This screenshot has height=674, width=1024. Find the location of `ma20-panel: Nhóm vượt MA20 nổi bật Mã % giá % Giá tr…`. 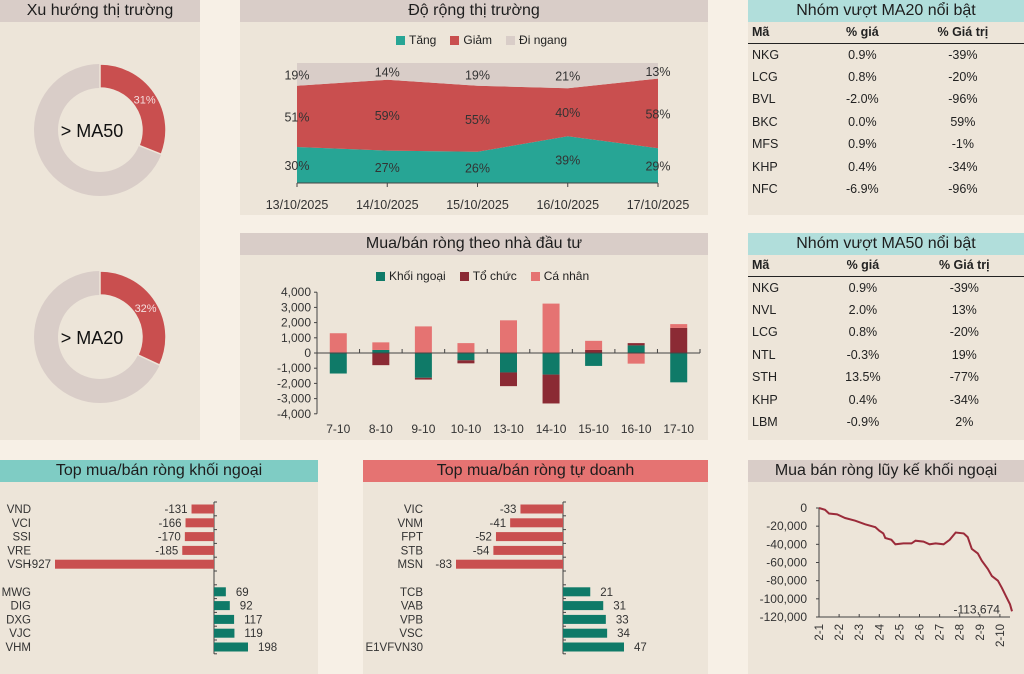

ma20-panel: Nhóm vượt MA20 nổi bật Mã % giá % Giá tr… is located at coordinates (886, 107).